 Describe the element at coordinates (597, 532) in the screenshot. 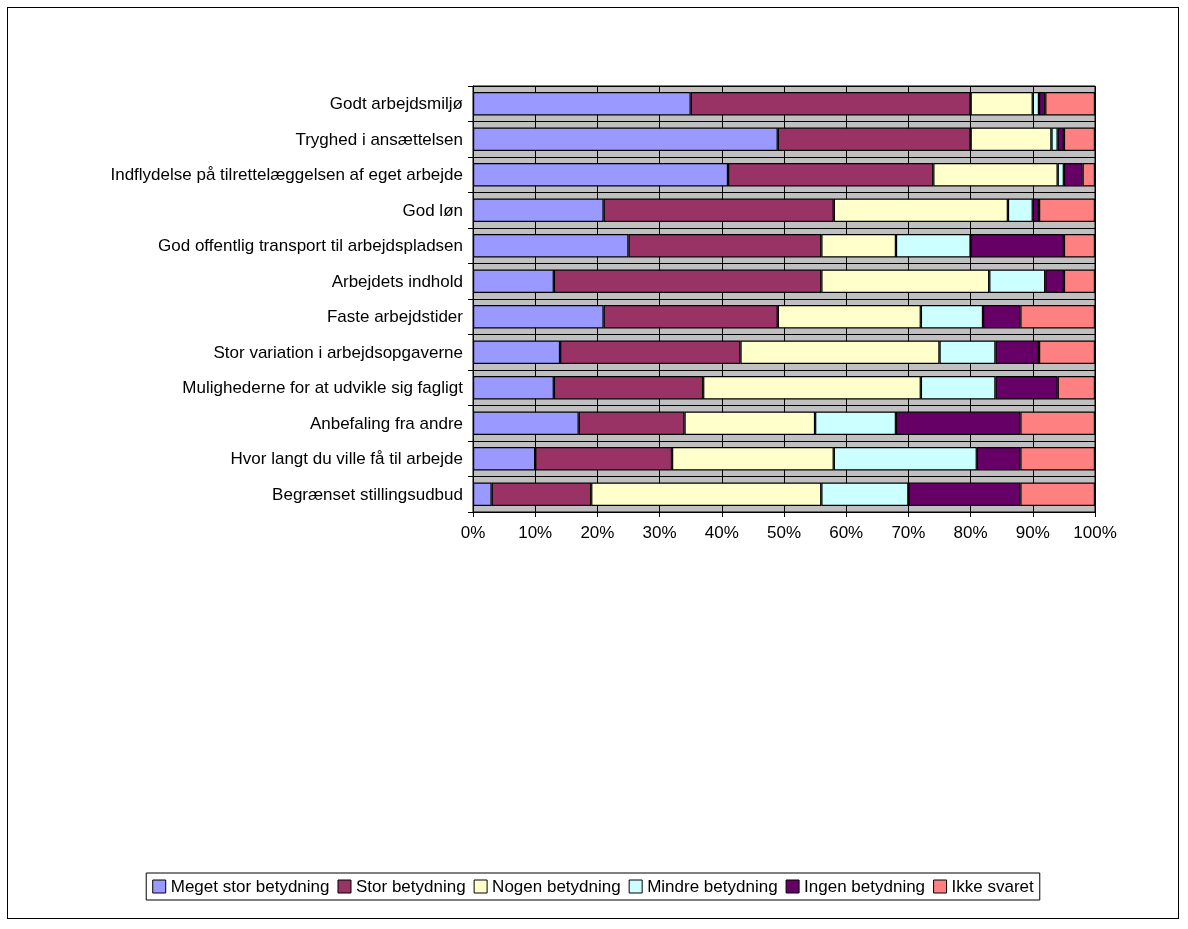

I see `x-tick-label: 20%` at that location.